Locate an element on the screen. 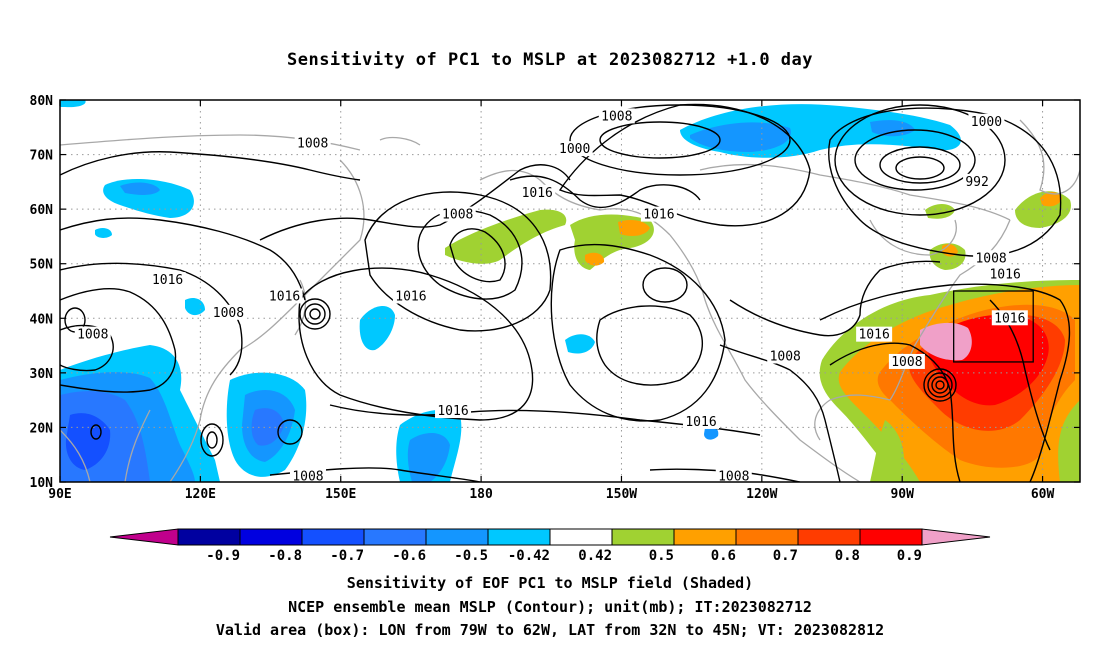 The width and height of the screenshot is (1100, 650). lon-tick-label: 90W is located at coordinates (902, 494).